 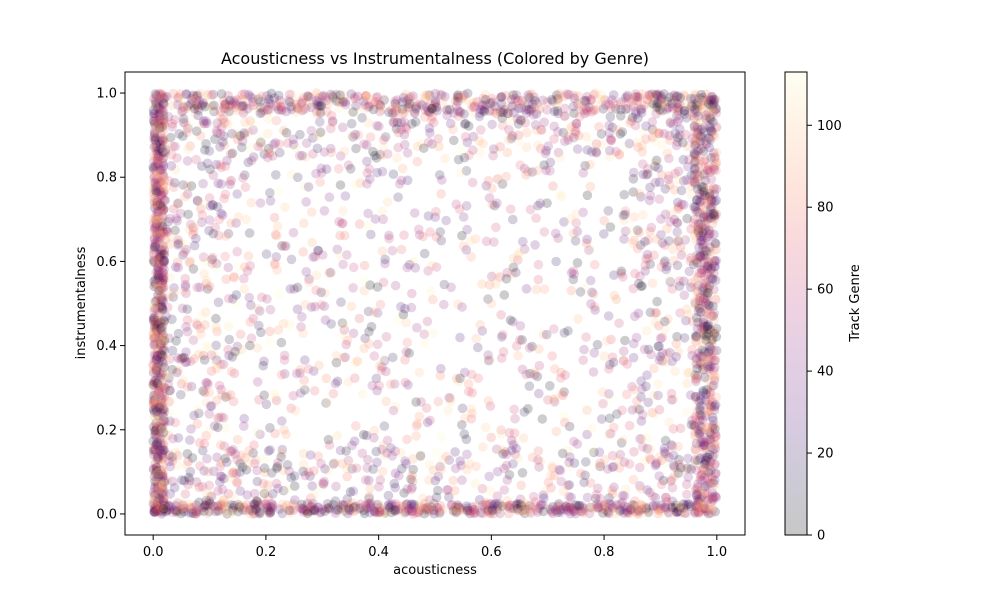 I want to click on colorbar-label: Track Genre, so click(x=855, y=303).